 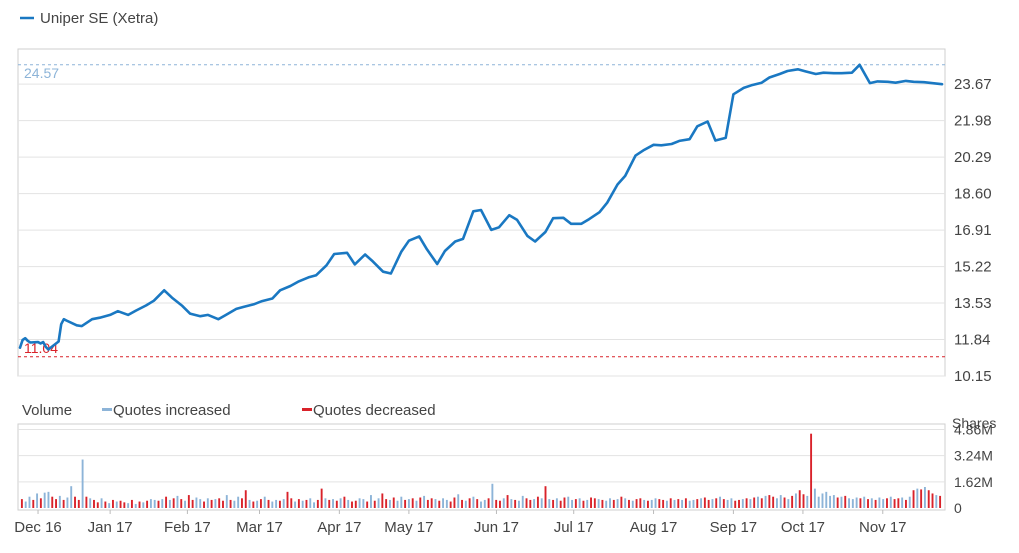 I want to click on legend-decreased-label: Quotes decreased, so click(x=374, y=410).